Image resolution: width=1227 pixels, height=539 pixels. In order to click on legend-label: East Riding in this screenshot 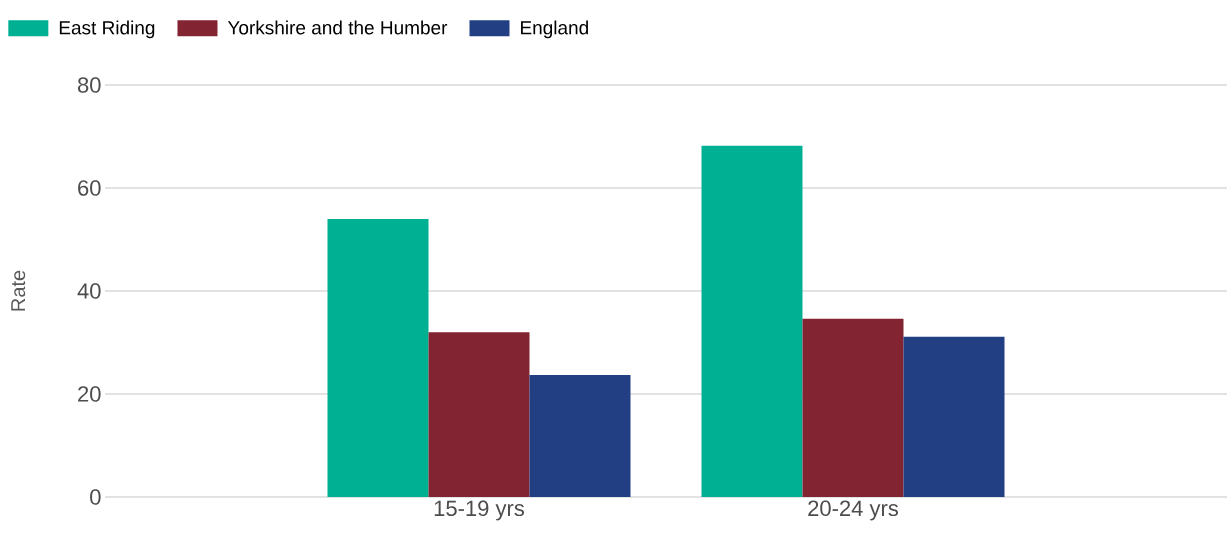, I will do `click(107, 29)`.